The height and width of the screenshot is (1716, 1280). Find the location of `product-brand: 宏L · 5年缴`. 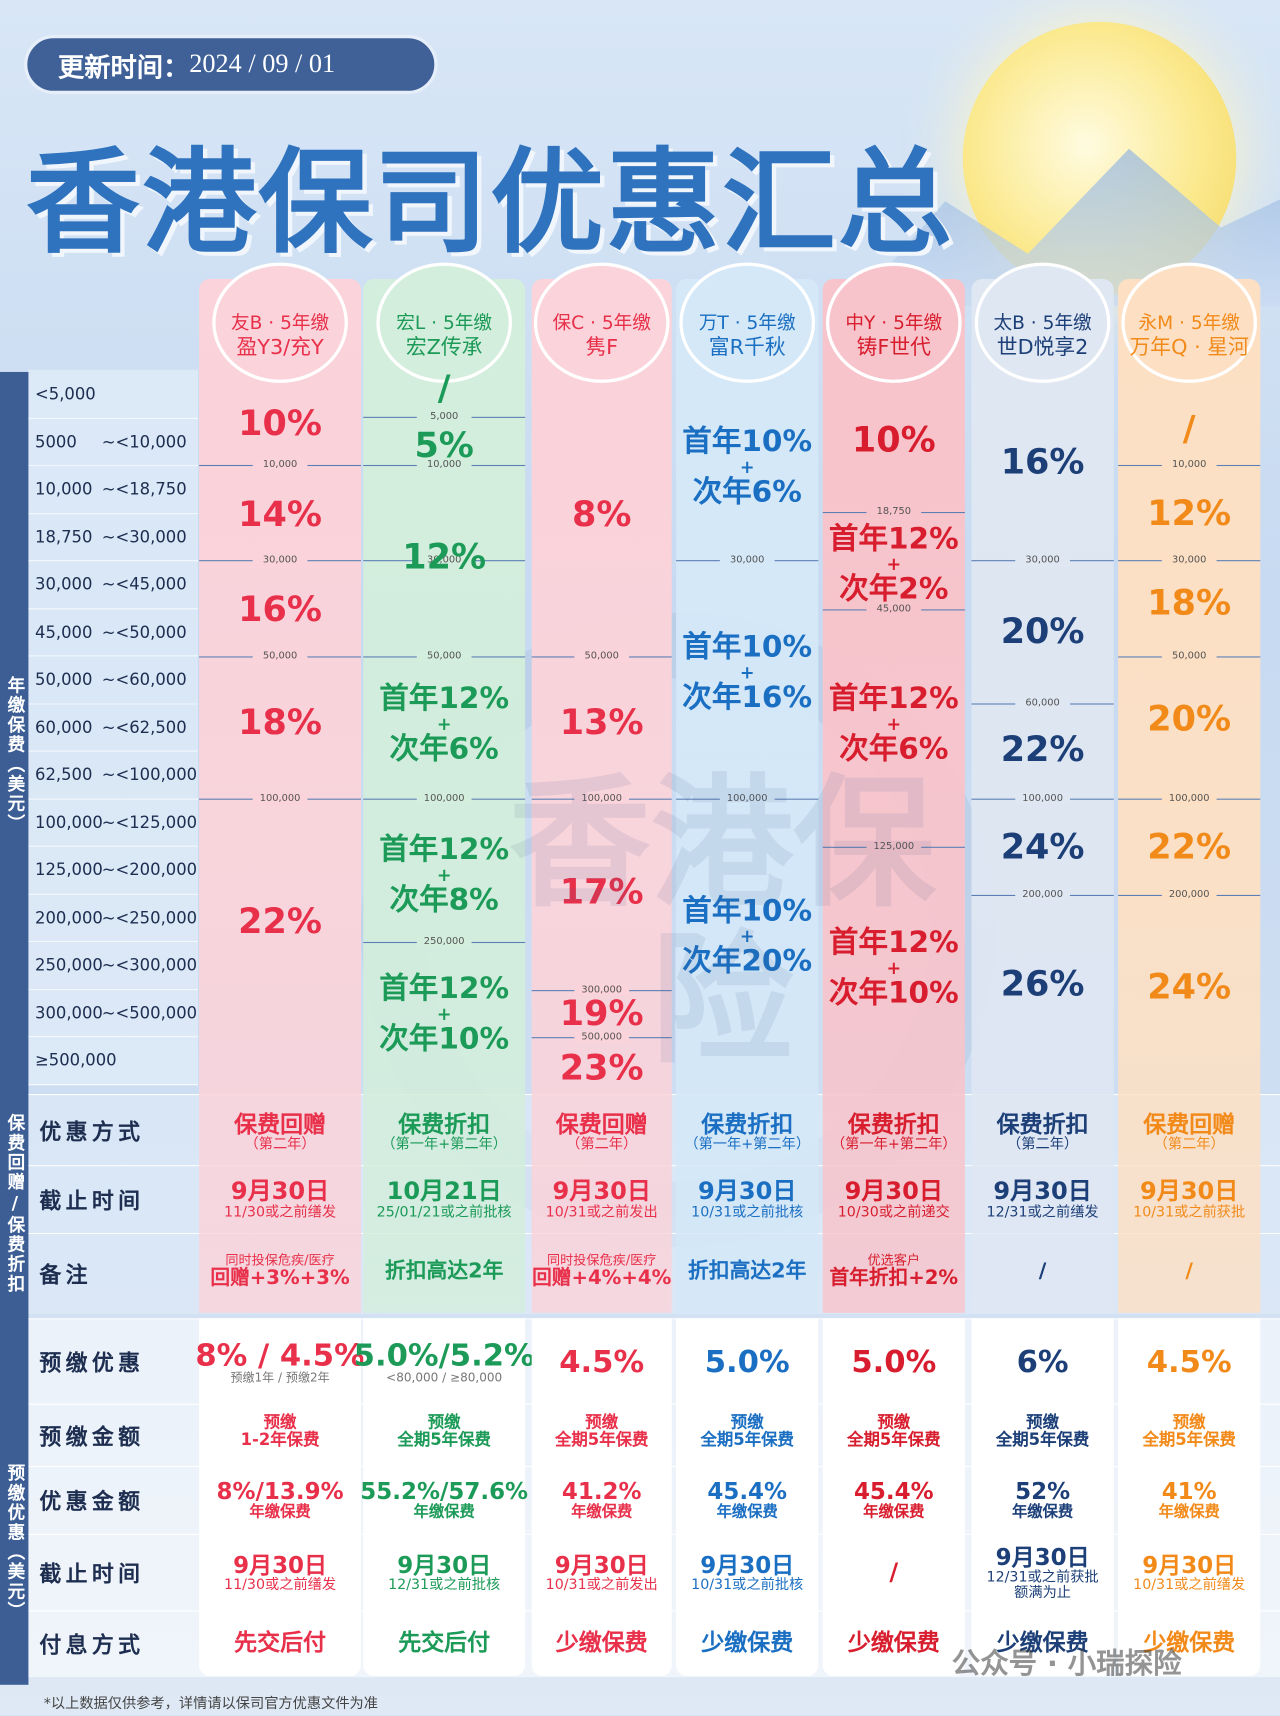

product-brand: 宏L · 5年缴 is located at coordinates (444, 323).